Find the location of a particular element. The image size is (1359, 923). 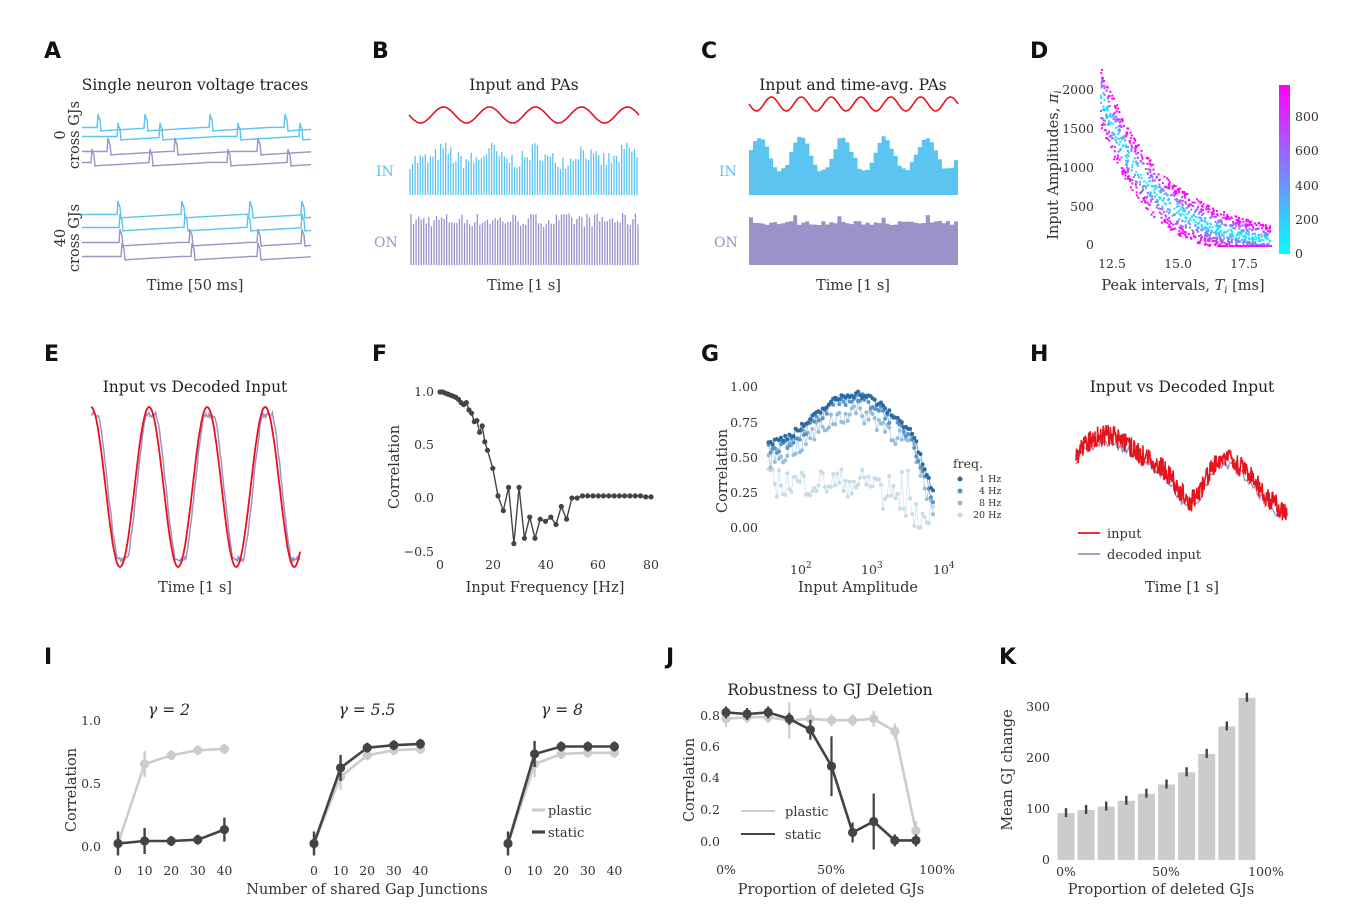

bar is located at coordinates (1207, 806).